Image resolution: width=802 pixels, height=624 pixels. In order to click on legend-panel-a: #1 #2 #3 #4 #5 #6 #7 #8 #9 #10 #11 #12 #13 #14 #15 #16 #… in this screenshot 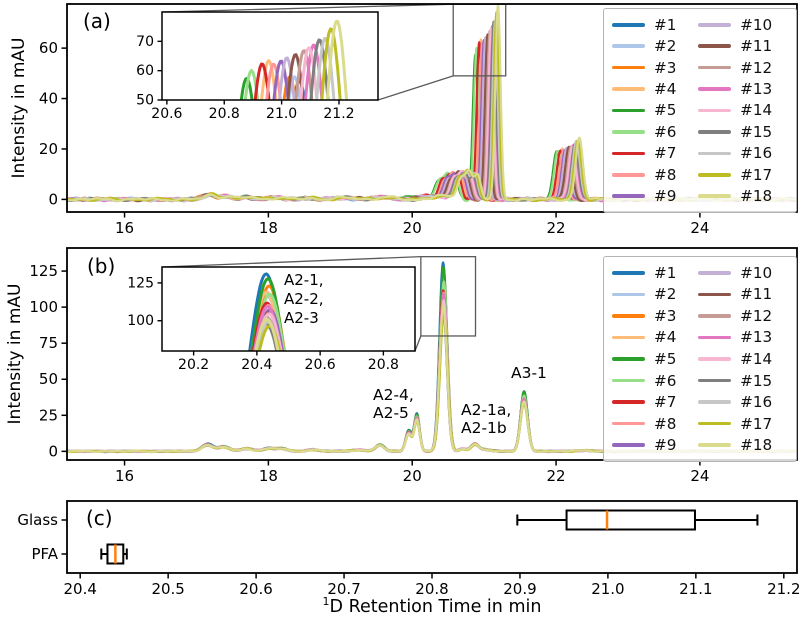, I will do `click(700, 110)`.